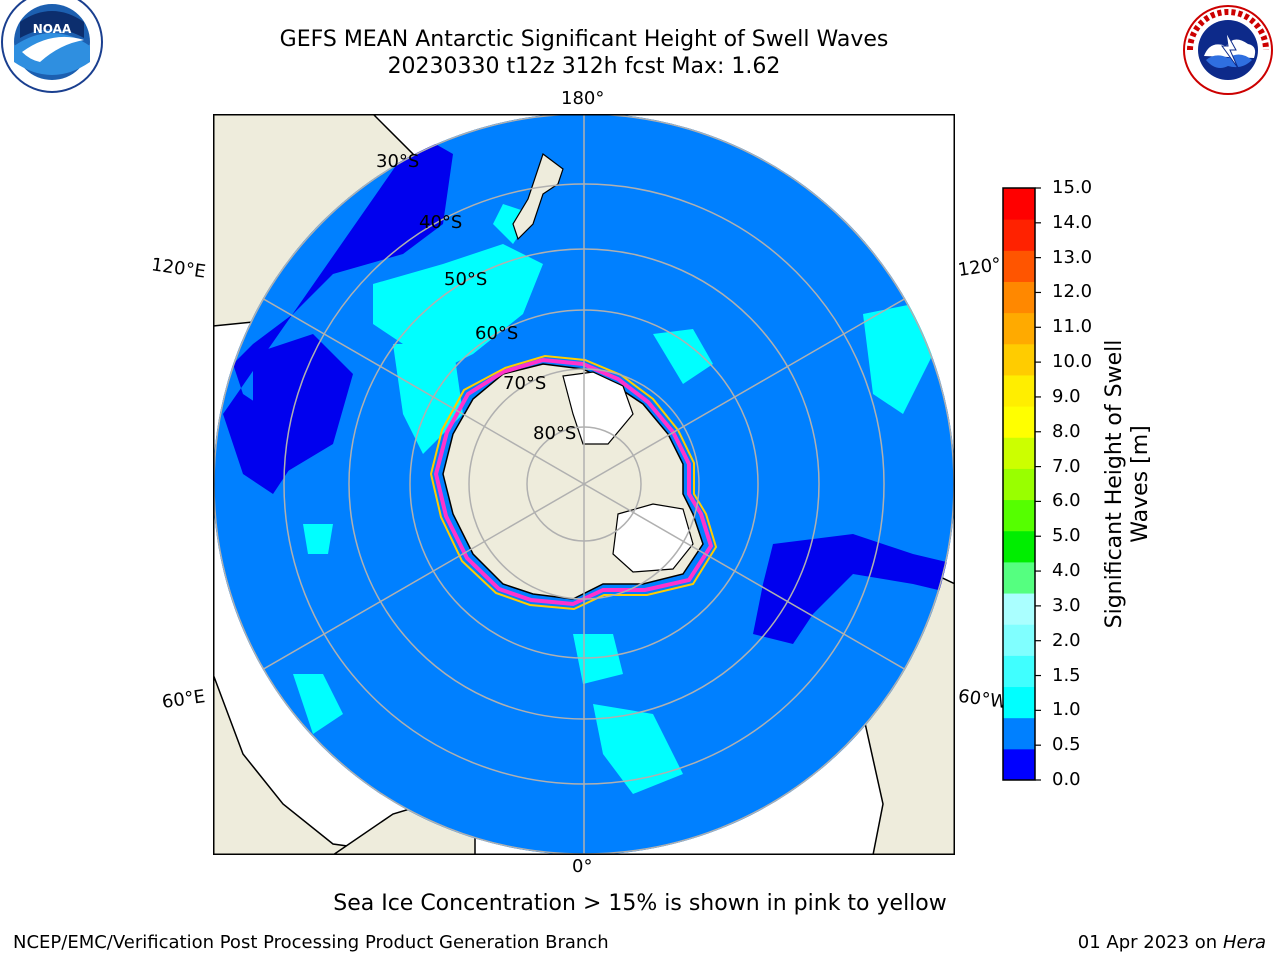  What do you see at coordinates (1228, 50) in the screenshot?
I see `nws-logo` at bounding box center [1228, 50].